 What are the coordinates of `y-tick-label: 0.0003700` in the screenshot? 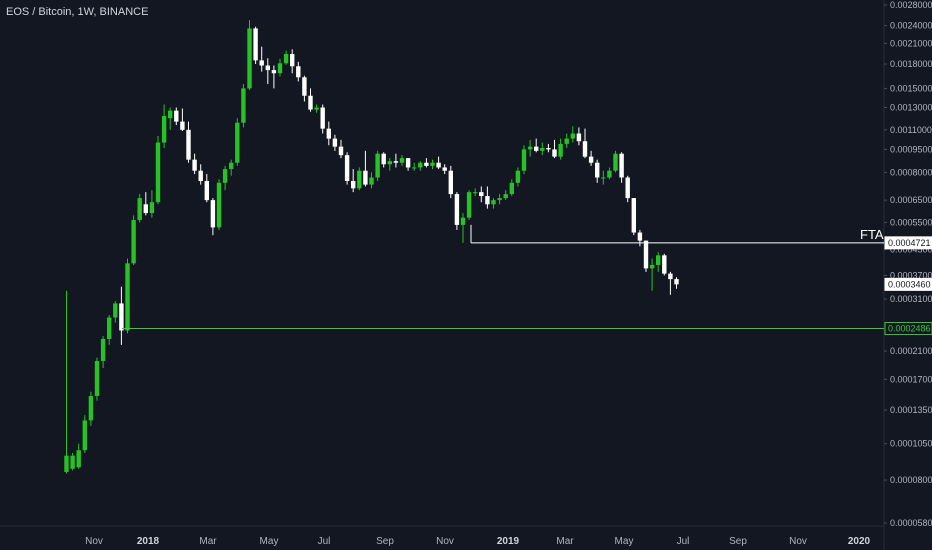 It's located at (911, 275).